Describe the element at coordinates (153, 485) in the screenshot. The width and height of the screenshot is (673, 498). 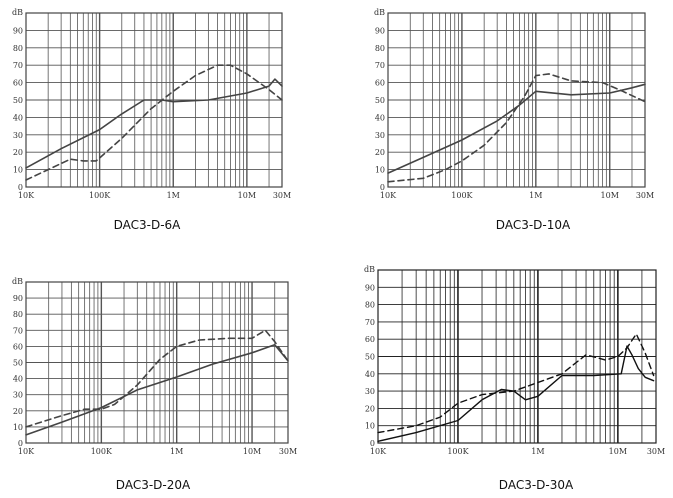
I see `chart-title-3: DAC3-D-20A` at that location.